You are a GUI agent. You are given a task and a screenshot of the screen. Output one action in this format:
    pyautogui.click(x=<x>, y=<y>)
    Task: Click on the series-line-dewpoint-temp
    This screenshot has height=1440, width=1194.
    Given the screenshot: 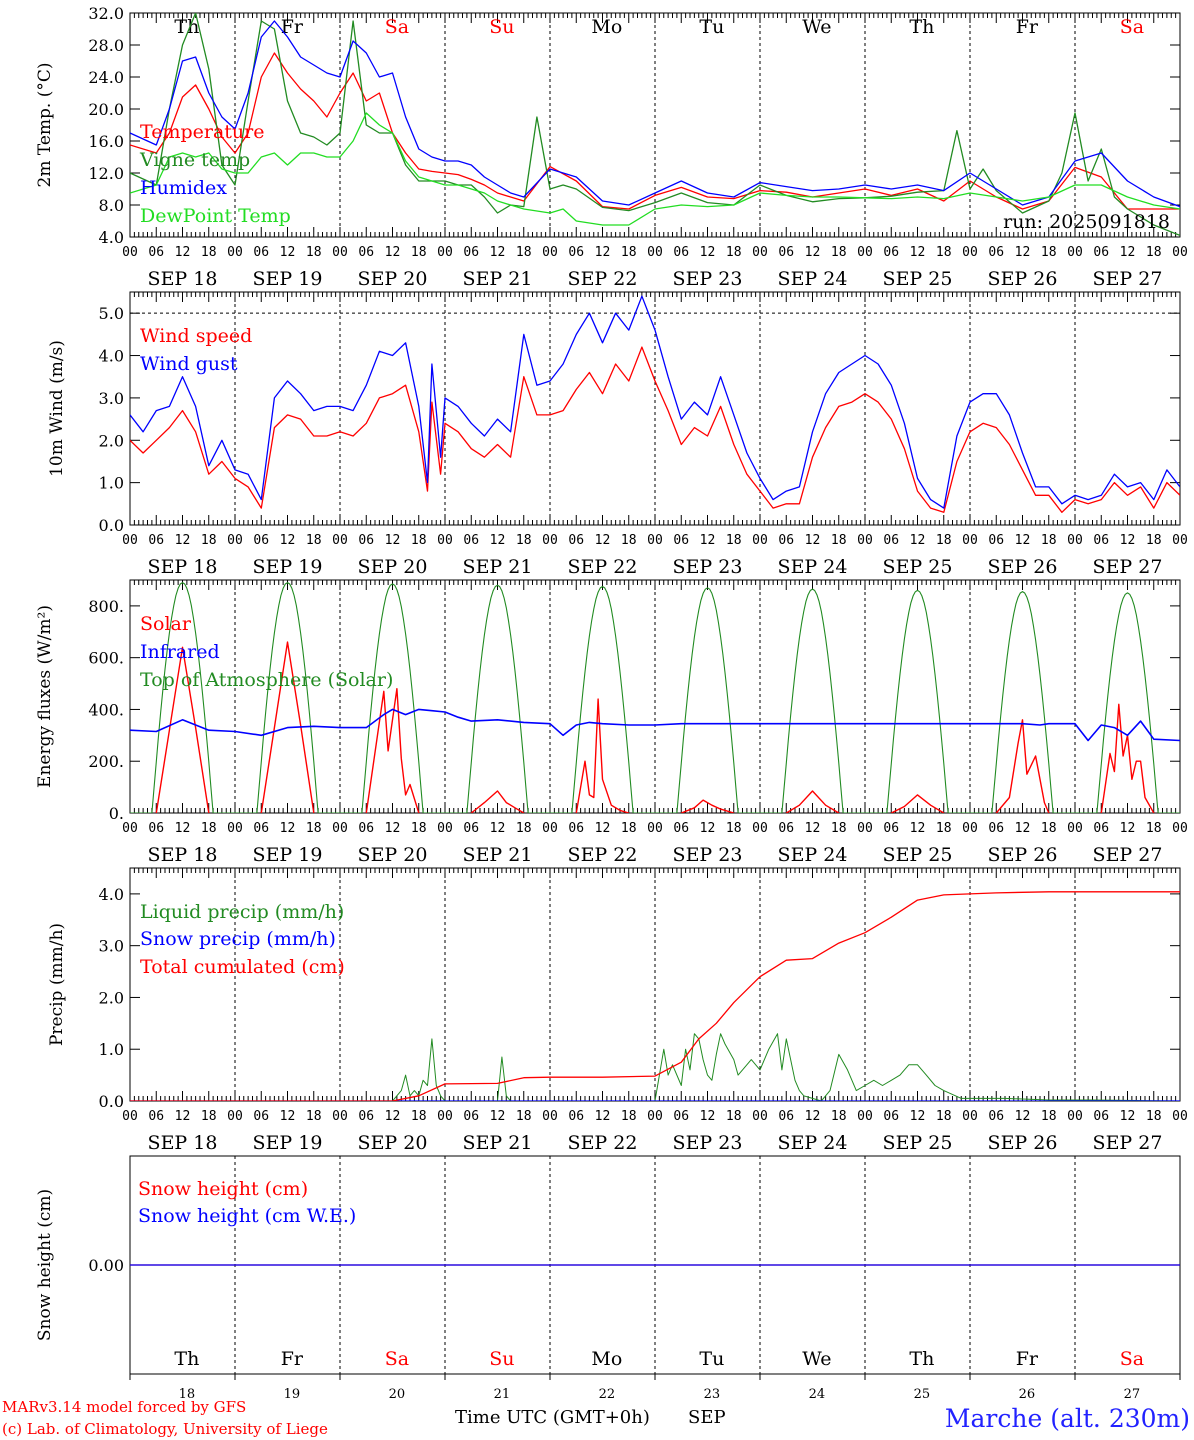 What is the action you would take?
    pyautogui.click(x=655, y=169)
    